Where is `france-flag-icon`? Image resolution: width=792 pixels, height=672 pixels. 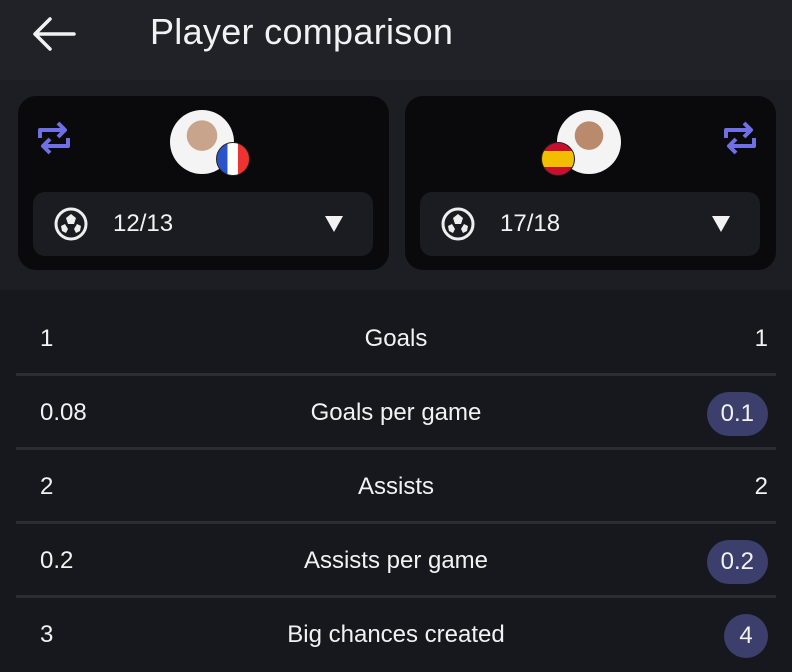
france-flag-icon is located at coordinates (233, 159).